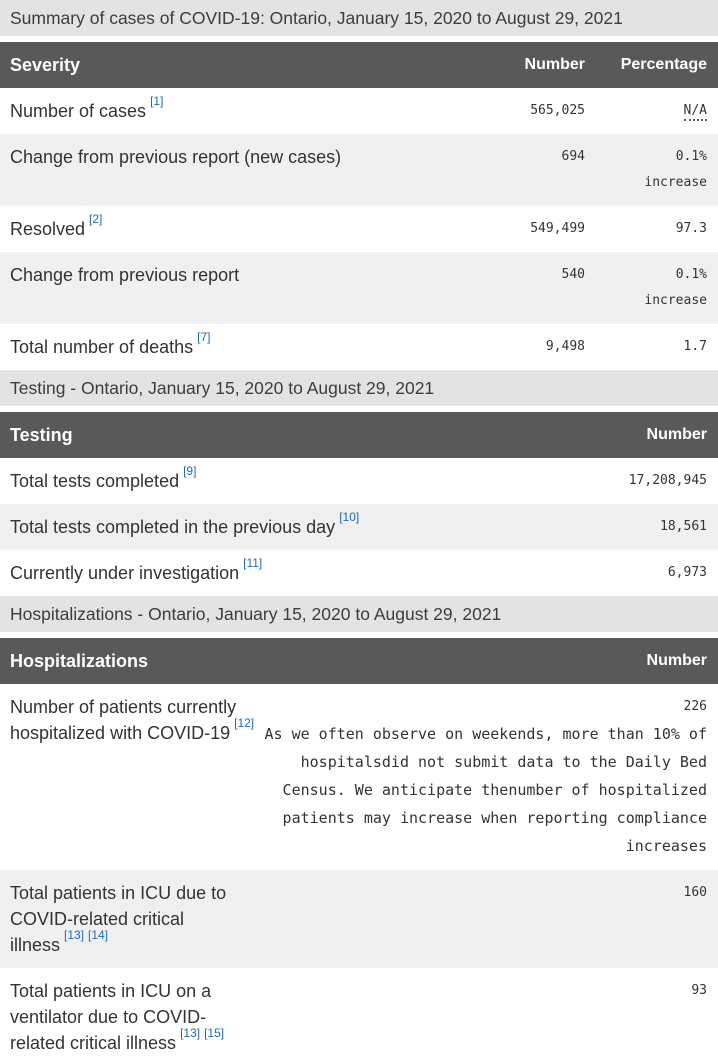 This screenshot has width=718, height=1062. I want to click on footnote-link: [9], so click(190, 471).